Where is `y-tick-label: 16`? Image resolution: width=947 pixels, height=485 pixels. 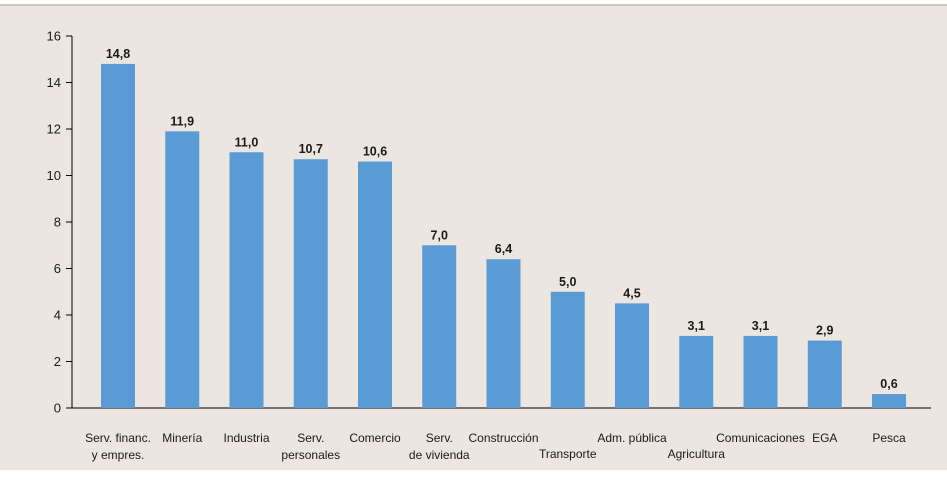 y-tick-label: 16 is located at coordinates (54, 36).